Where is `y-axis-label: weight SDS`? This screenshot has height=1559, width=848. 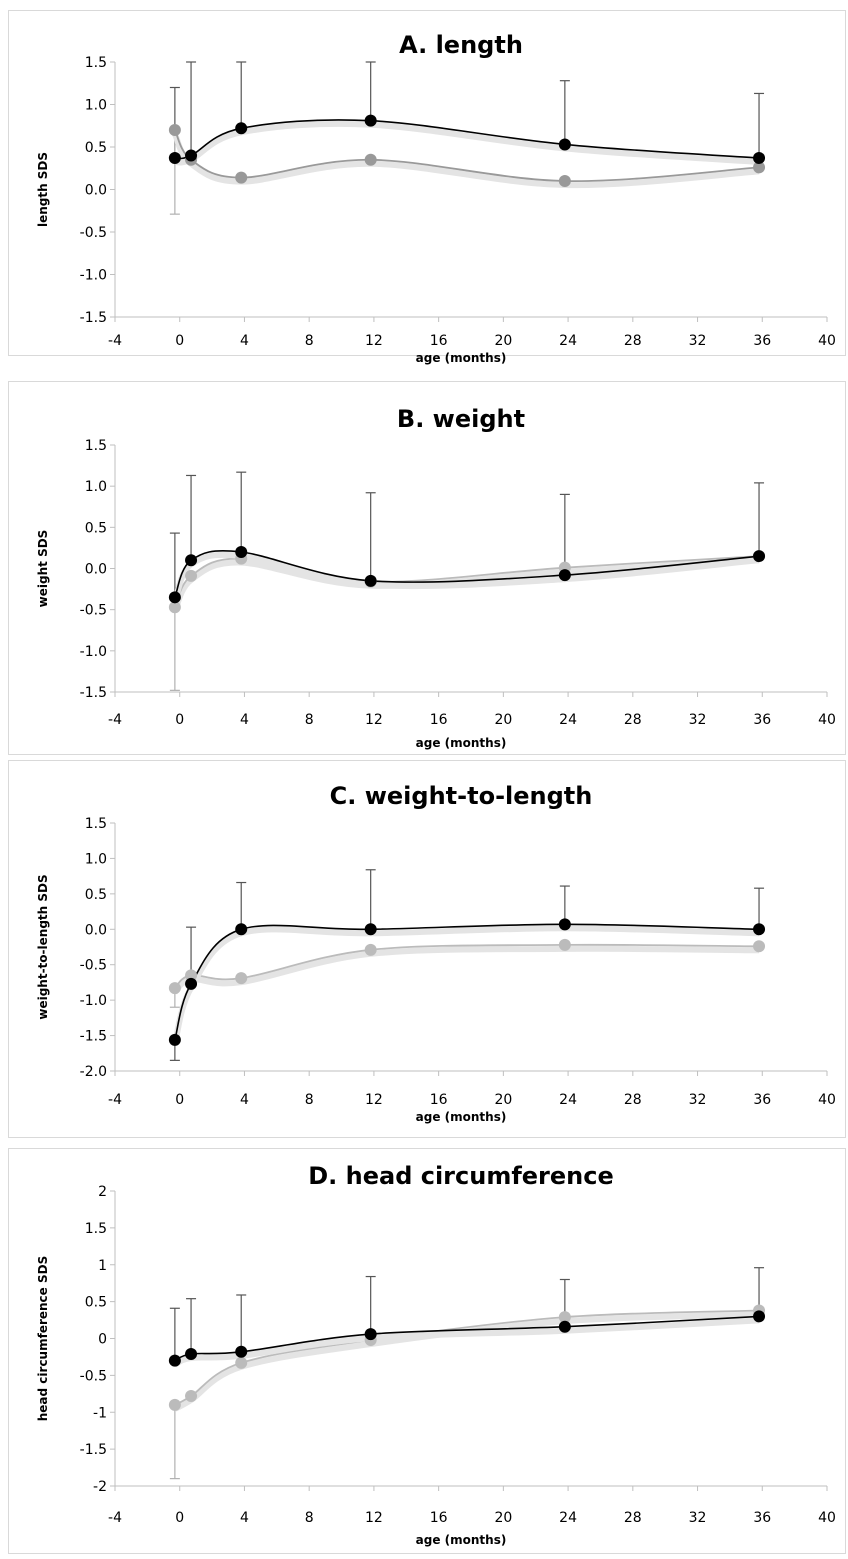
y-axis-label: weight SDS is located at coordinates (43, 569).